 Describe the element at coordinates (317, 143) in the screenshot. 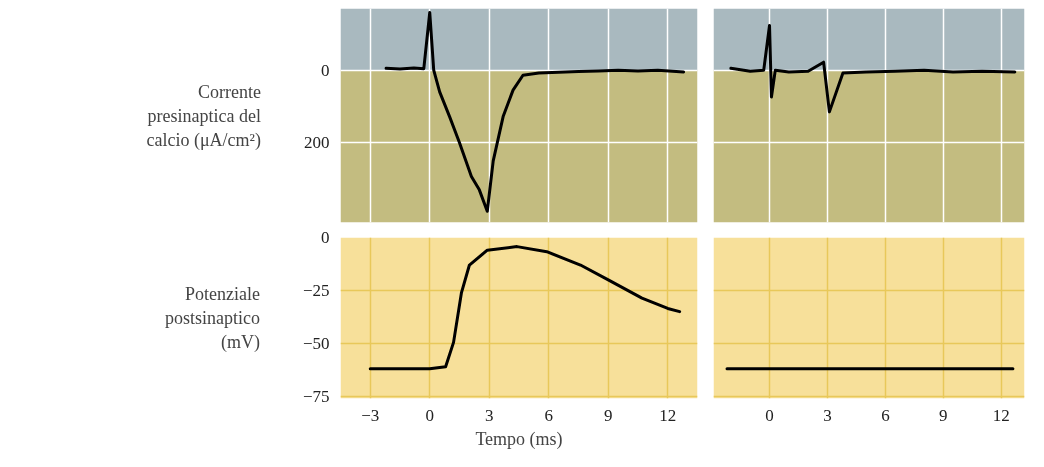

I see `y-tick-label: 200` at that location.